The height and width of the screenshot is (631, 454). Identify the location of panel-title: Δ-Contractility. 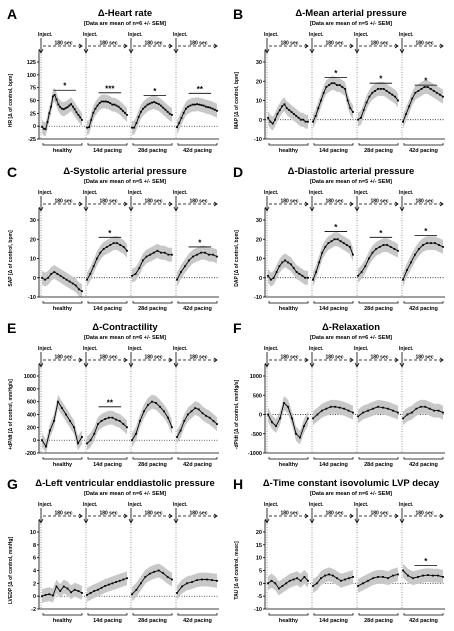
(125, 327).